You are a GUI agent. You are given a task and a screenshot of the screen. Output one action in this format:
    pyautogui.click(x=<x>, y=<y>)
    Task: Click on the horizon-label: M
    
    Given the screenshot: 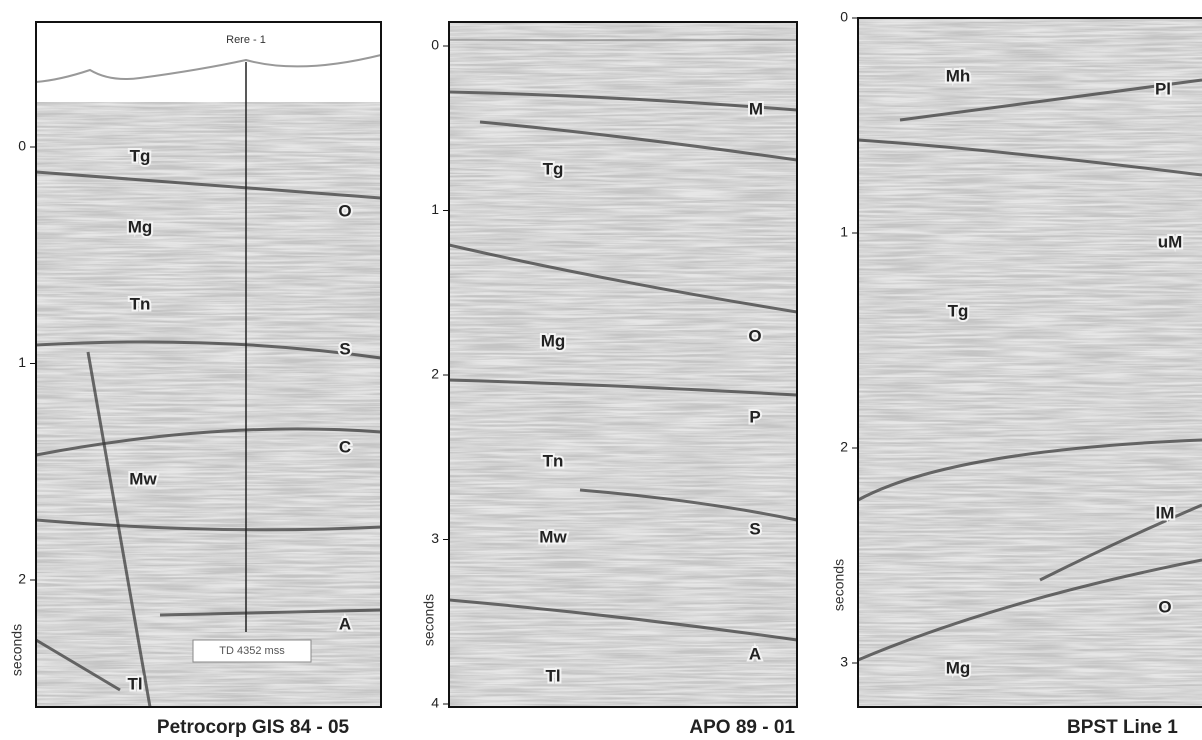 What is the action you would take?
    pyautogui.click(x=756, y=108)
    